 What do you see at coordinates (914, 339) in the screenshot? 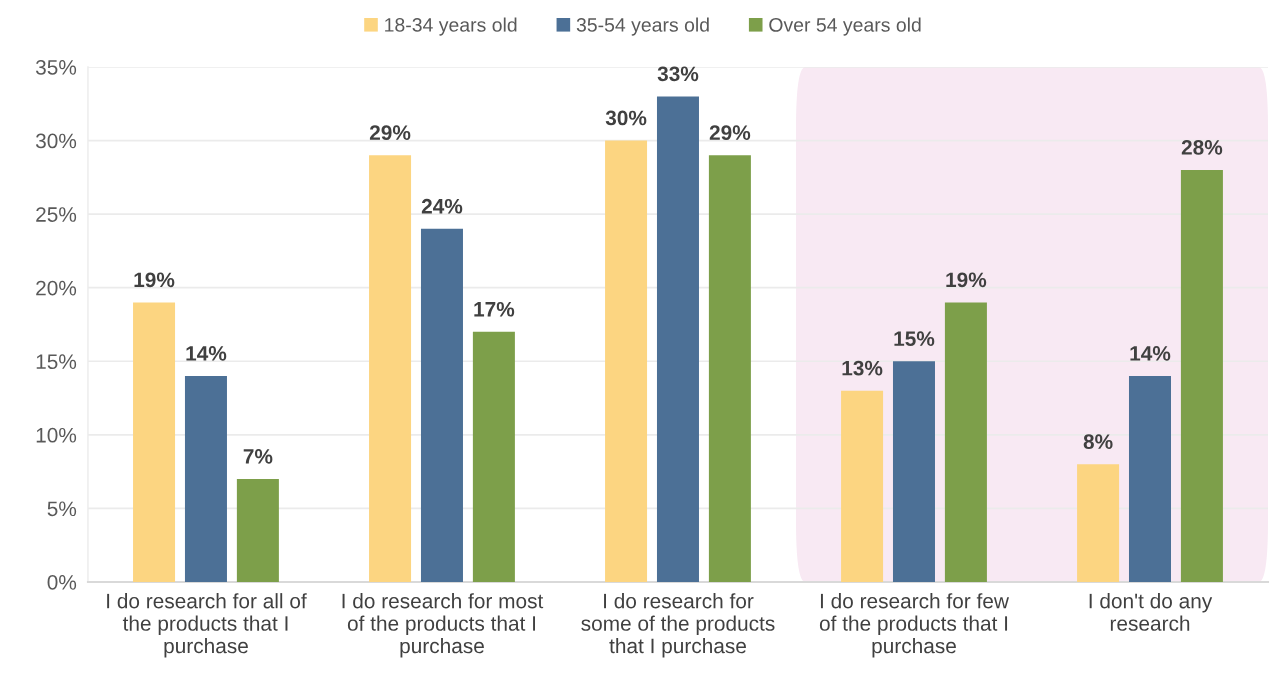
I see `data-label: 15%` at bounding box center [914, 339].